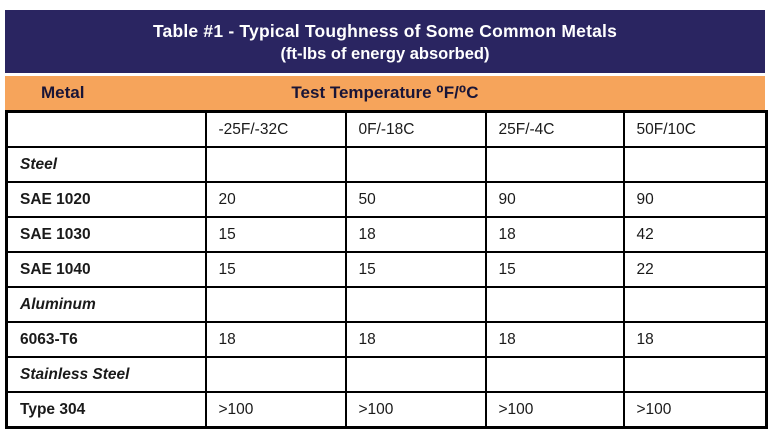 Image resolution: width=770 pixels, height=447 pixels. I want to click on category-row: Stainless Steel, so click(386, 374).